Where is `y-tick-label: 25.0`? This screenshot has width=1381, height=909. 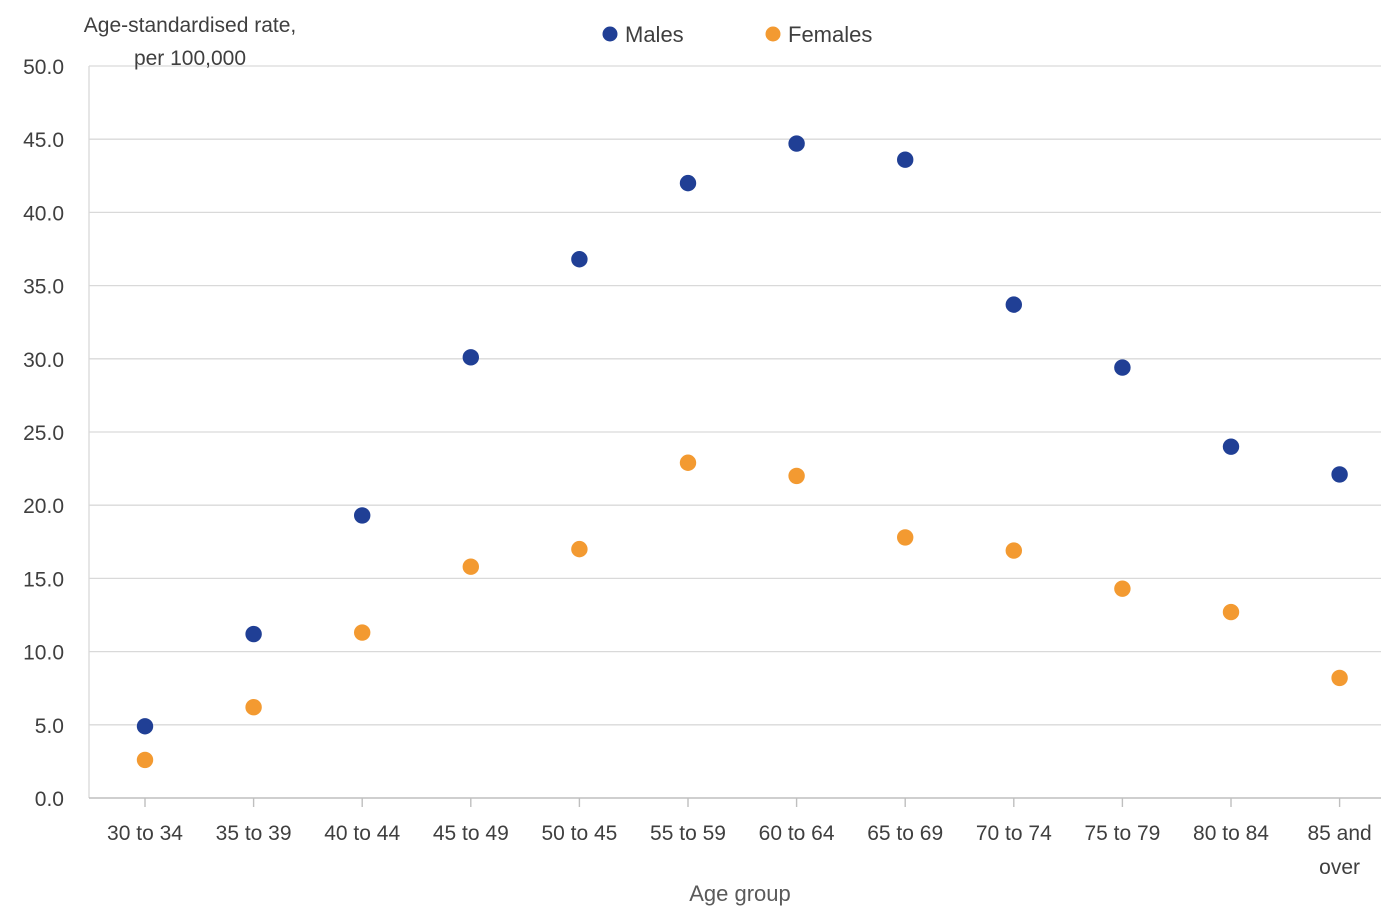
y-tick-label: 25.0 is located at coordinates (43, 433).